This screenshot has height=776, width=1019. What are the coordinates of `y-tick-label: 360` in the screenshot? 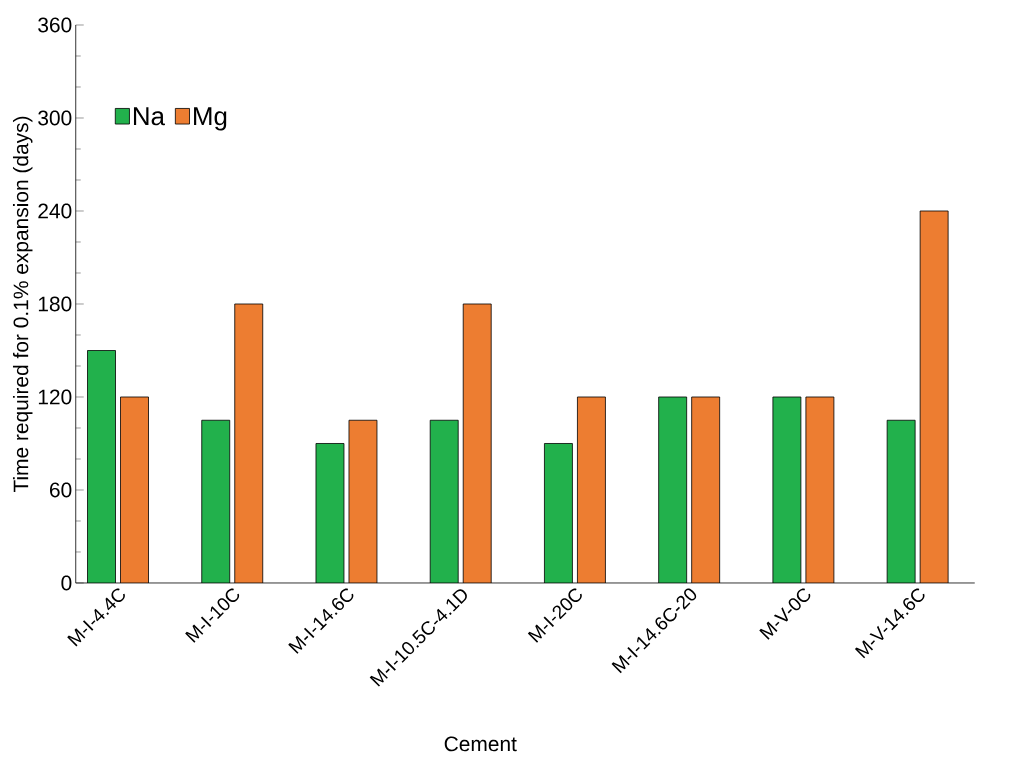 It's located at (55, 25).